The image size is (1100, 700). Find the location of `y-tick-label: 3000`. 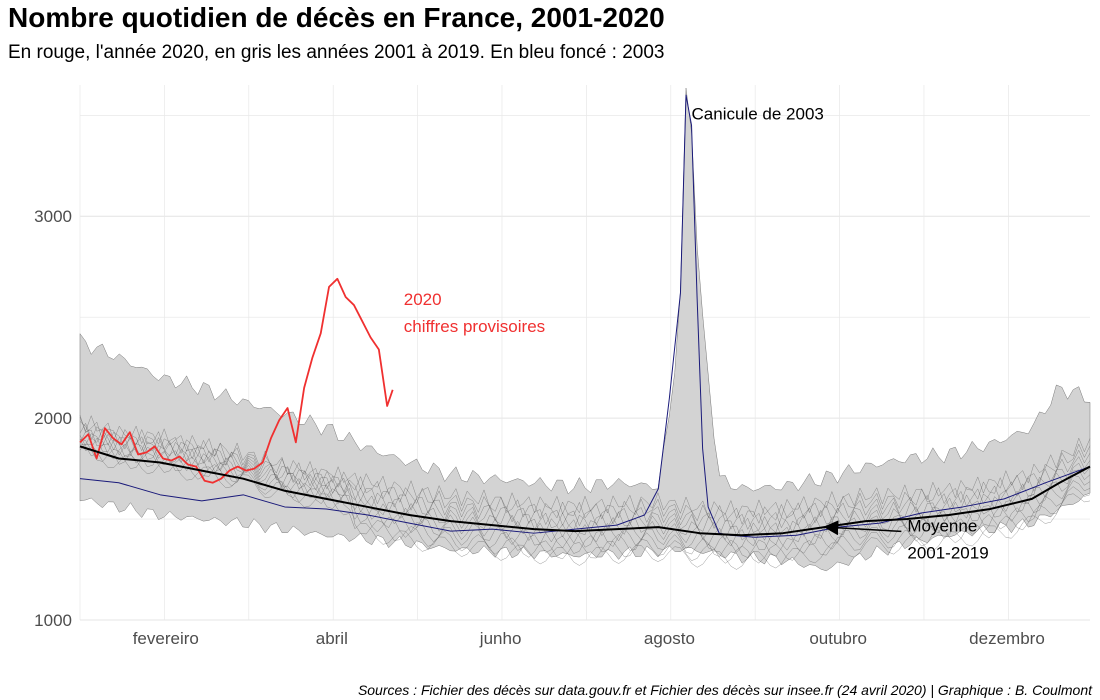

y-tick-label: 3000 is located at coordinates (53, 216).